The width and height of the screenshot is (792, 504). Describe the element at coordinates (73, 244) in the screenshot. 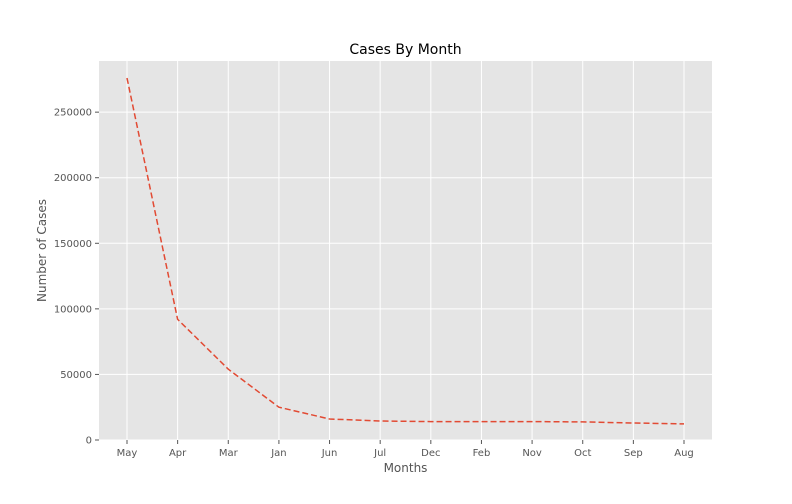

I see `y-tick-label: 150000` at that location.